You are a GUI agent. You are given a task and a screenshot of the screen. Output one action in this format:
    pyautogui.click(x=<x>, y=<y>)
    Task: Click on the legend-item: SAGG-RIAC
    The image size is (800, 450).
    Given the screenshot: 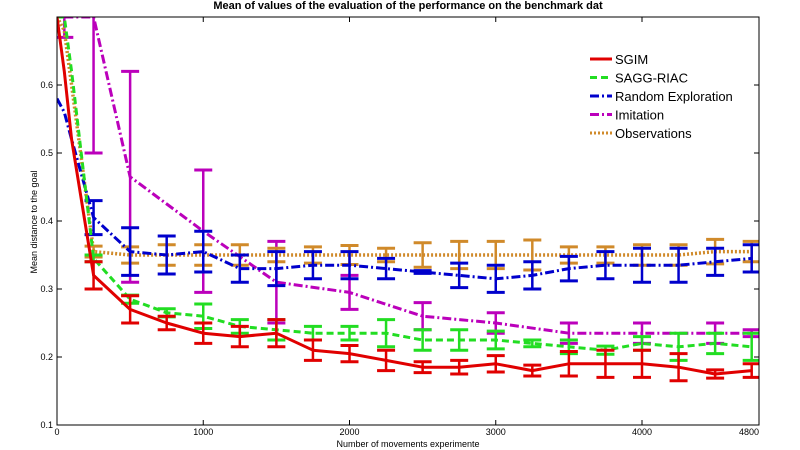 What is the action you would take?
    pyautogui.click(x=639, y=78)
    